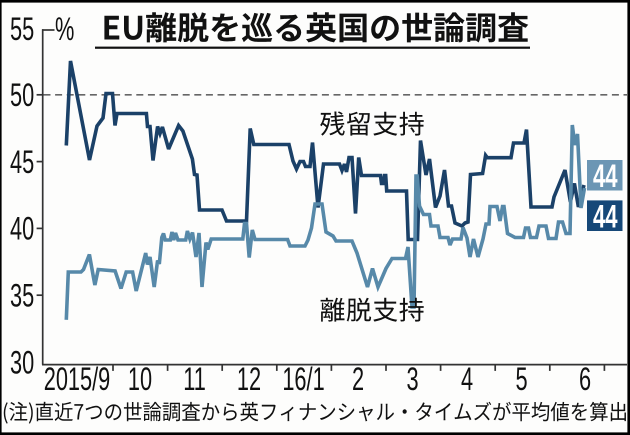  What do you see at coordinates (22, 29) in the screenshot?
I see `svg-text: 55` at bounding box center [22, 29].